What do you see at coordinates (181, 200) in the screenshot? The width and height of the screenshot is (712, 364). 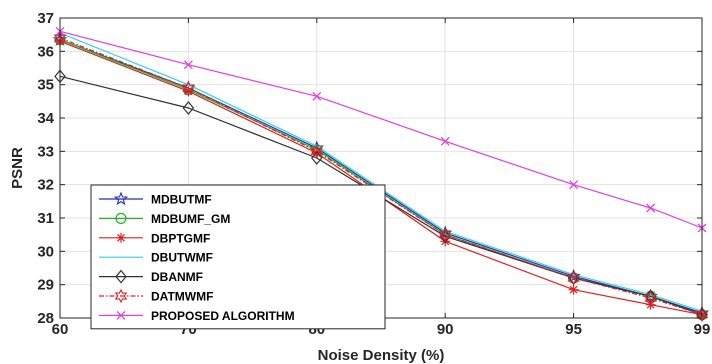 I see `legend-label: MDBUTMF` at bounding box center [181, 200].